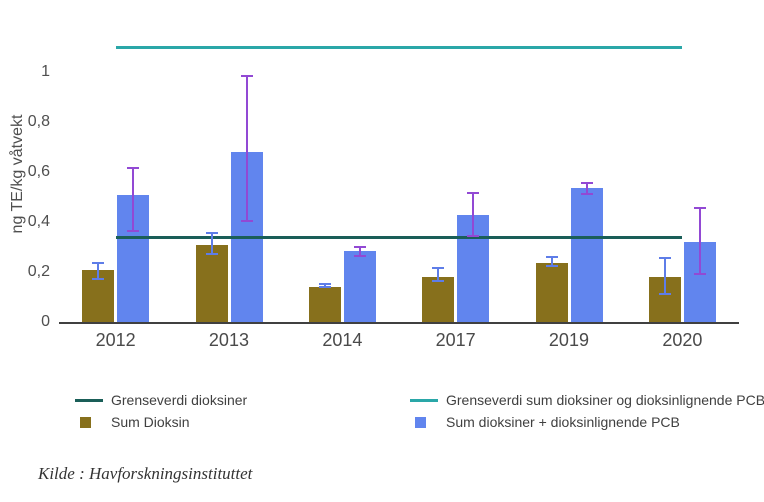 The image size is (764, 502). I want to click on legend-item-sum-dioksin: Sum Dioksin, so click(161, 422).